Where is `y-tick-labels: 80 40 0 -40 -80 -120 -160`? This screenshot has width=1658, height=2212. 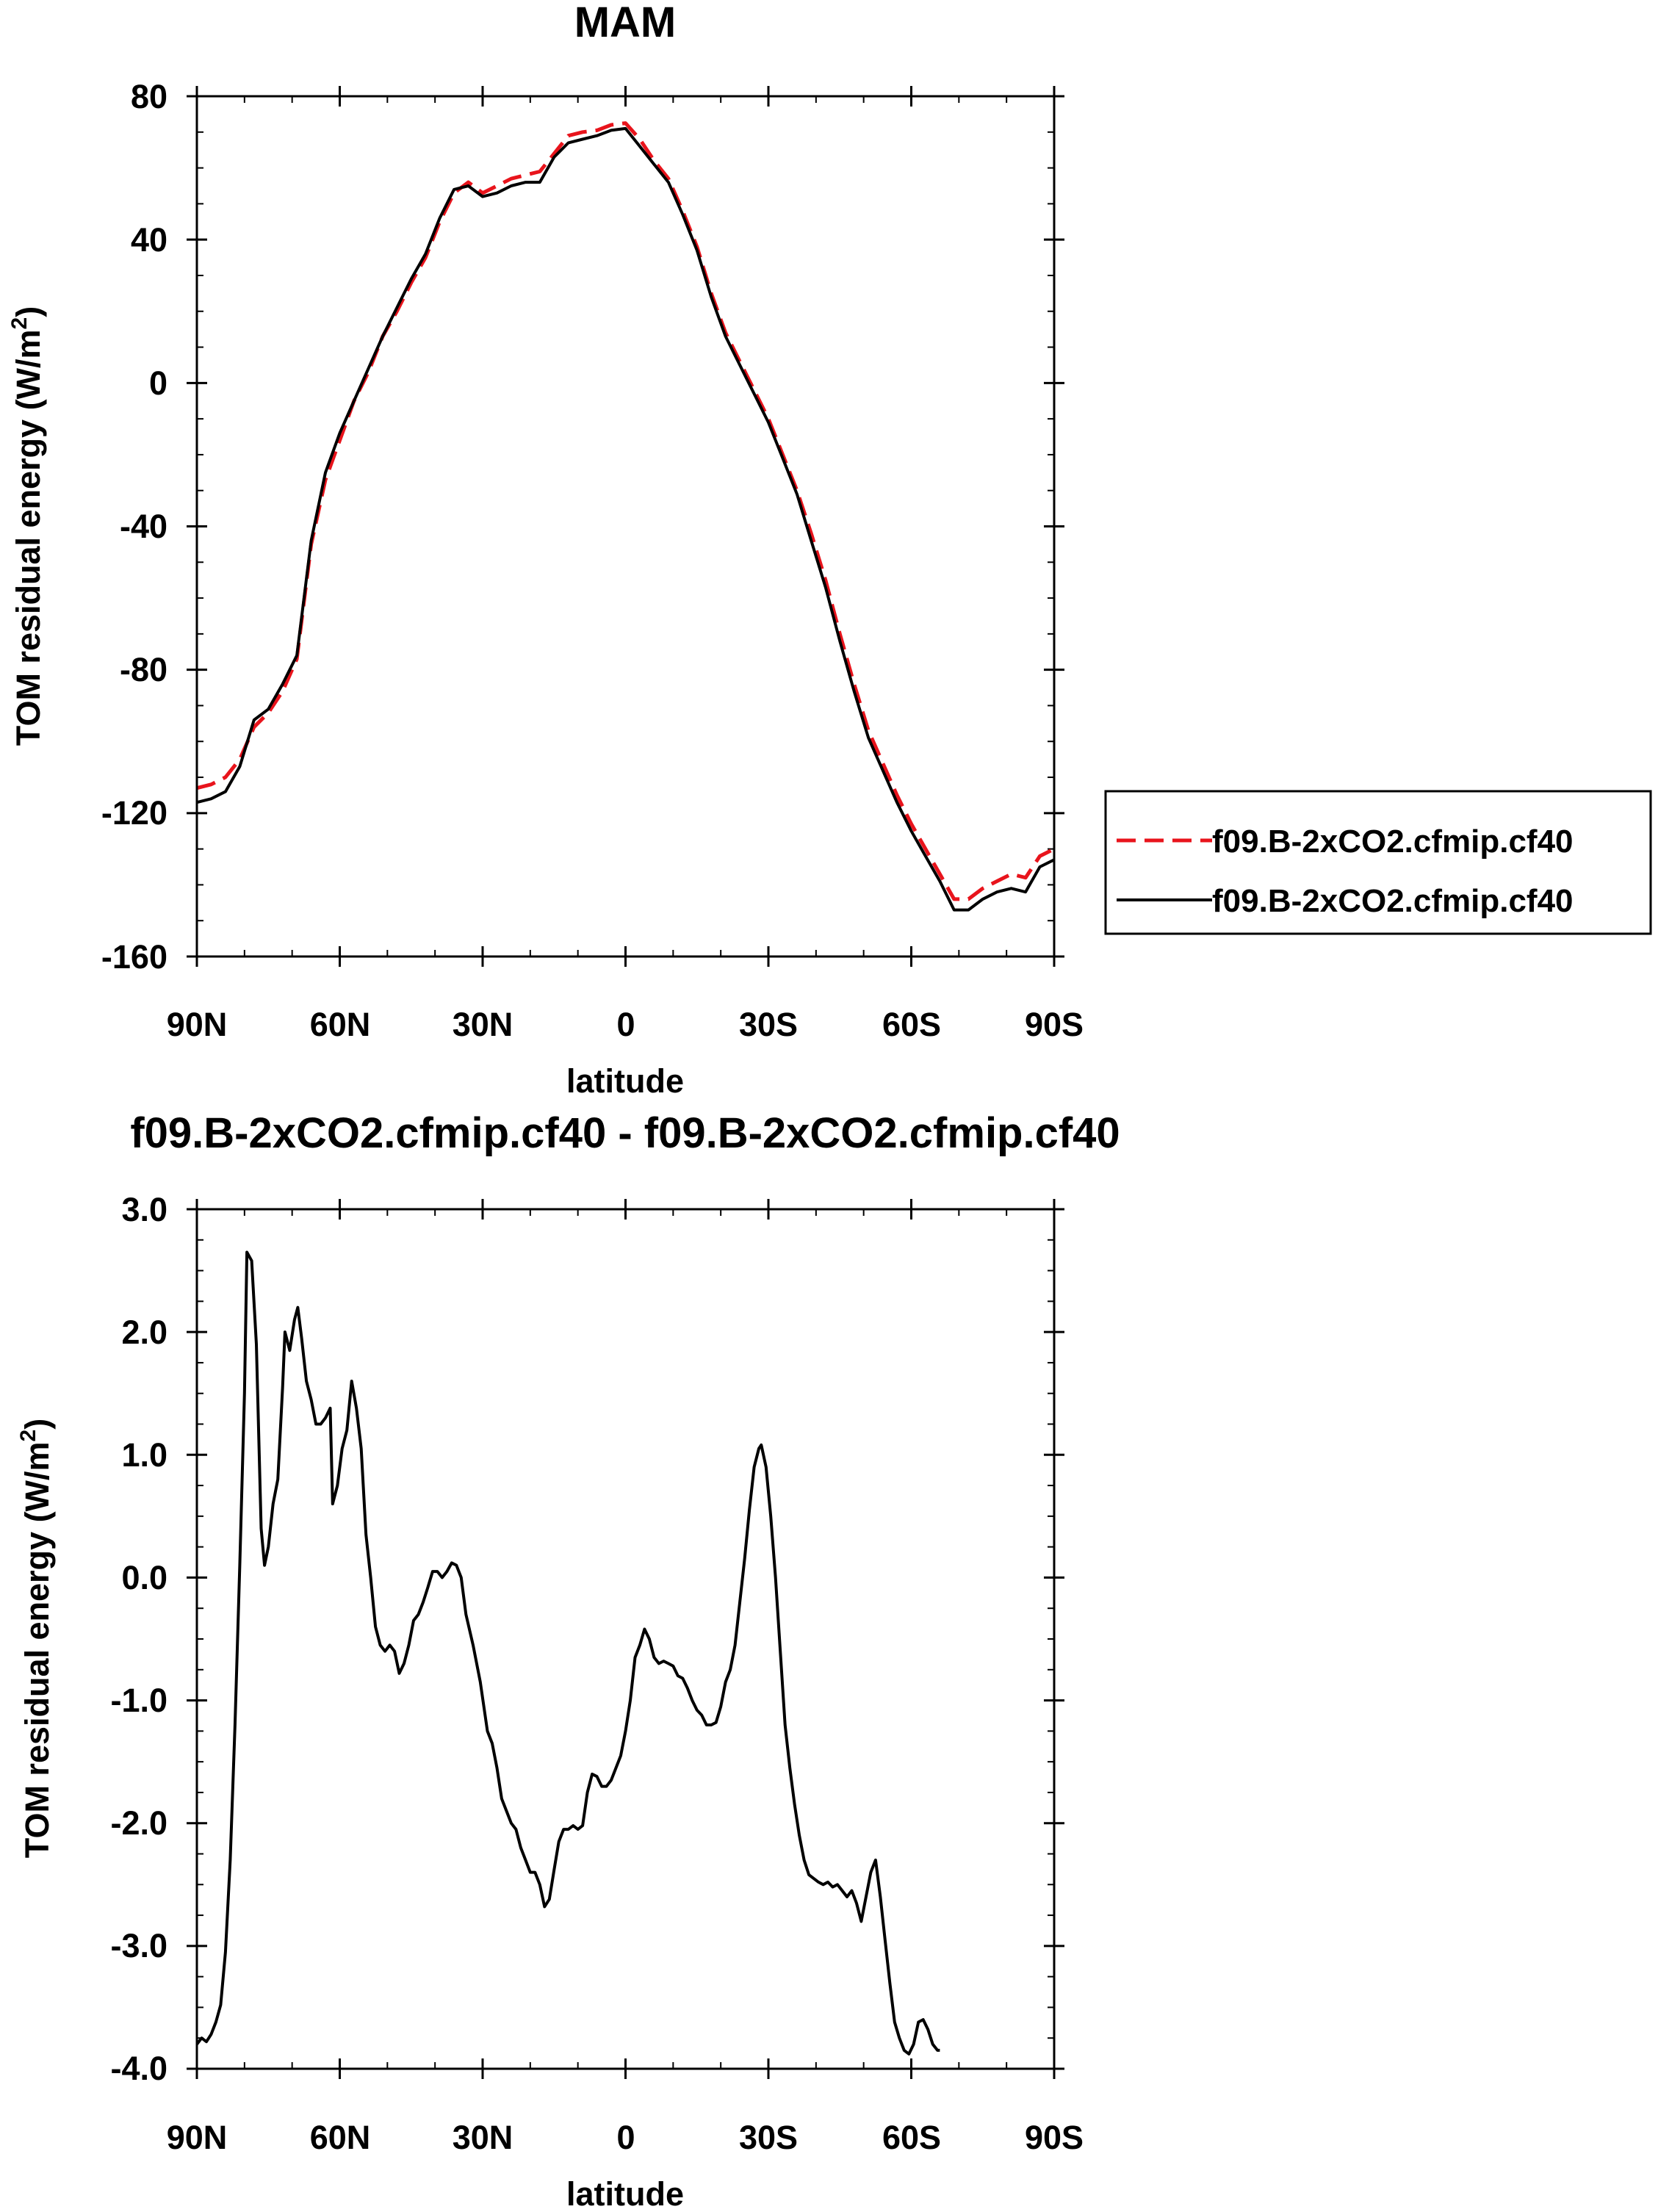 y-tick-labels: 80 40 0 -40 -80 -120 -160 is located at coordinates (134, 527).